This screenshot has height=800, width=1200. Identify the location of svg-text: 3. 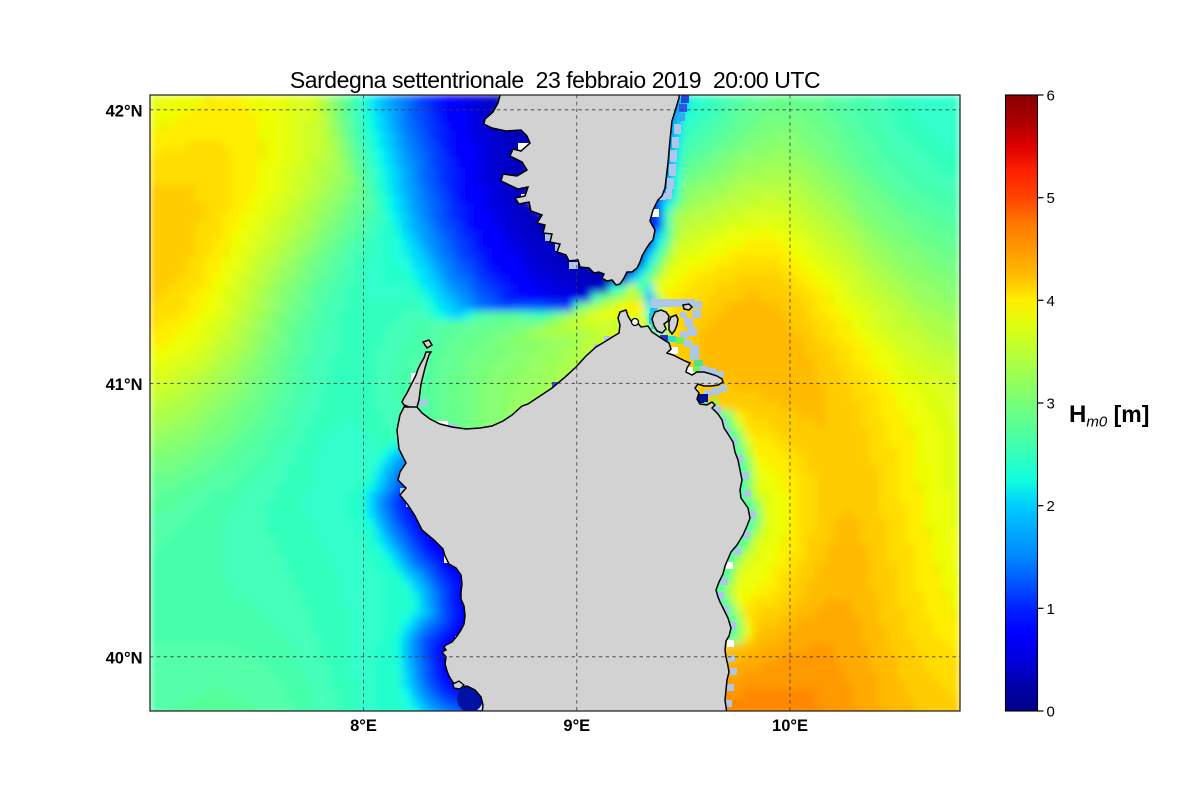
(1051, 404).